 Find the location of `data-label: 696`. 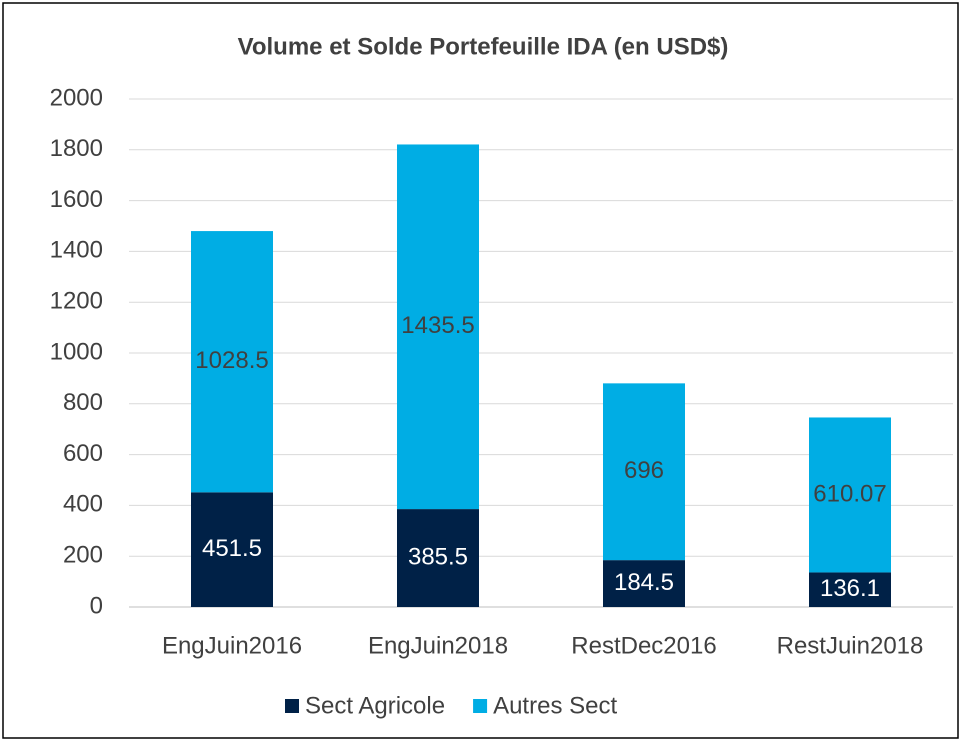

data-label: 696 is located at coordinates (644, 470).